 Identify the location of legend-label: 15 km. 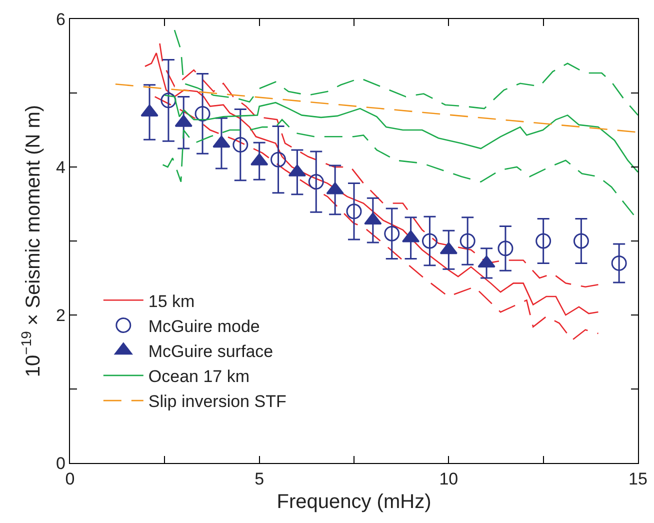
(171, 301).